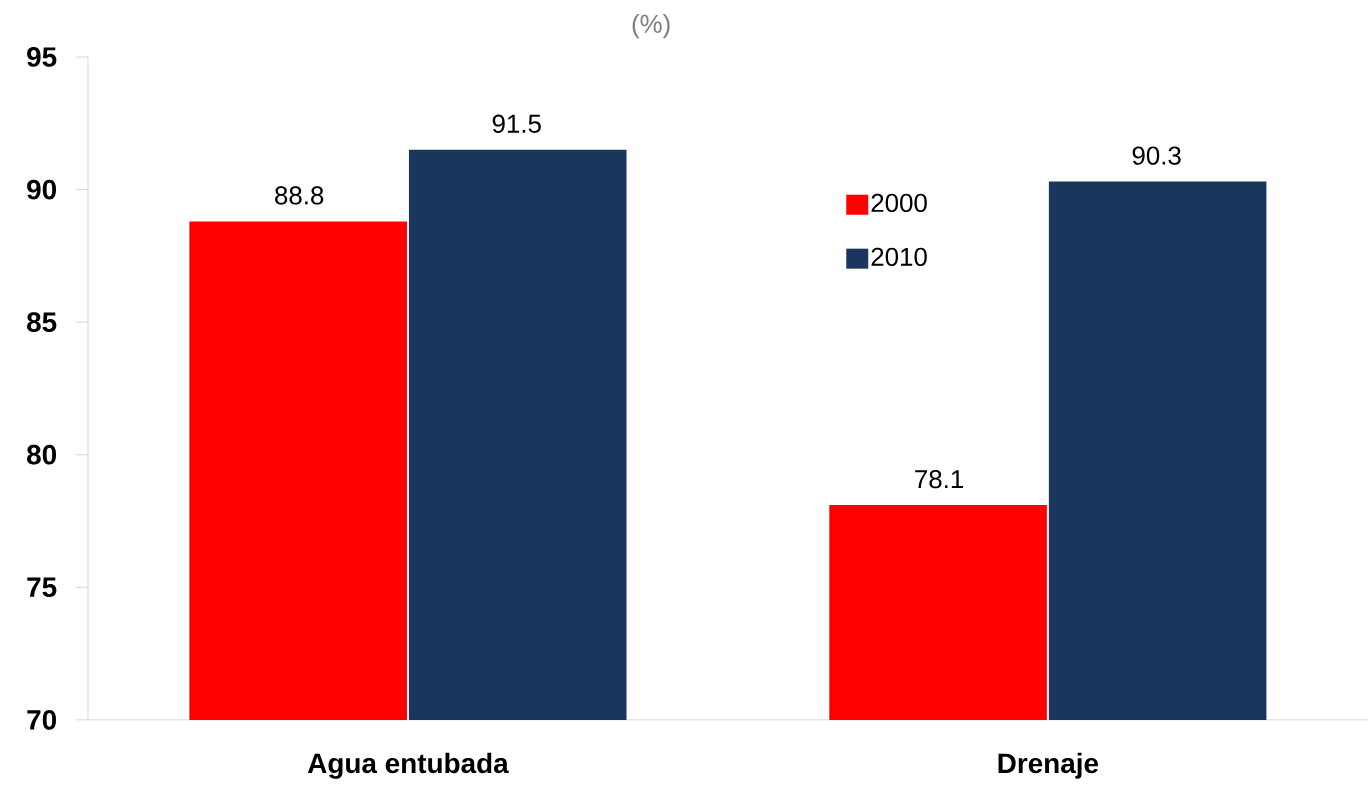 The width and height of the screenshot is (1368, 797). I want to click on data-label: 91.5, so click(516, 124).